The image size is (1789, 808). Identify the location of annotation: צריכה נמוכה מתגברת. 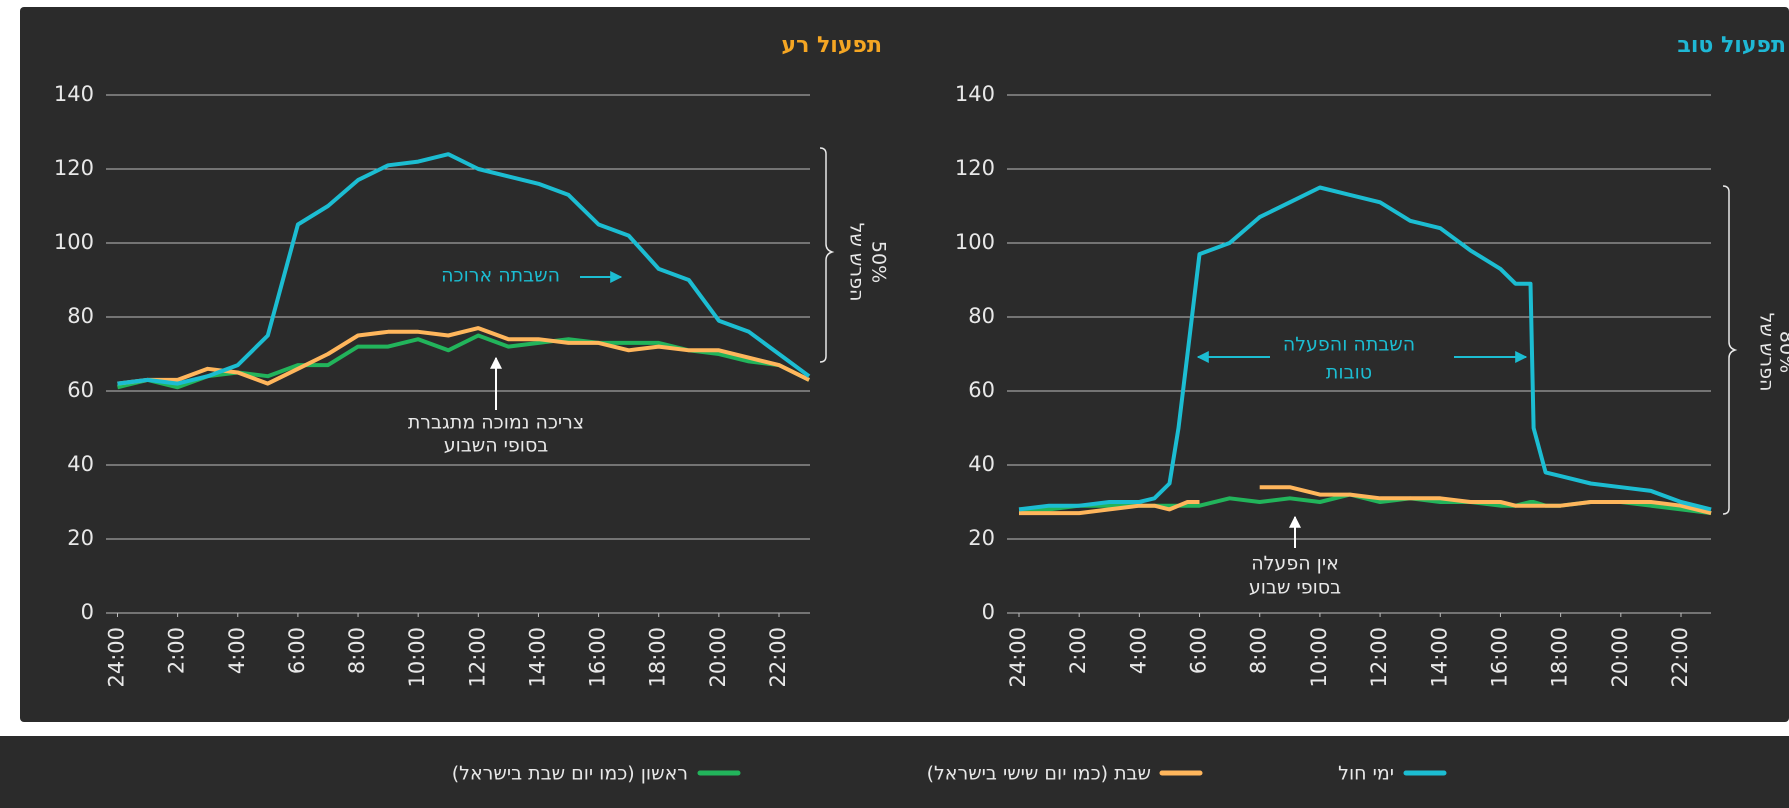
(496, 423).